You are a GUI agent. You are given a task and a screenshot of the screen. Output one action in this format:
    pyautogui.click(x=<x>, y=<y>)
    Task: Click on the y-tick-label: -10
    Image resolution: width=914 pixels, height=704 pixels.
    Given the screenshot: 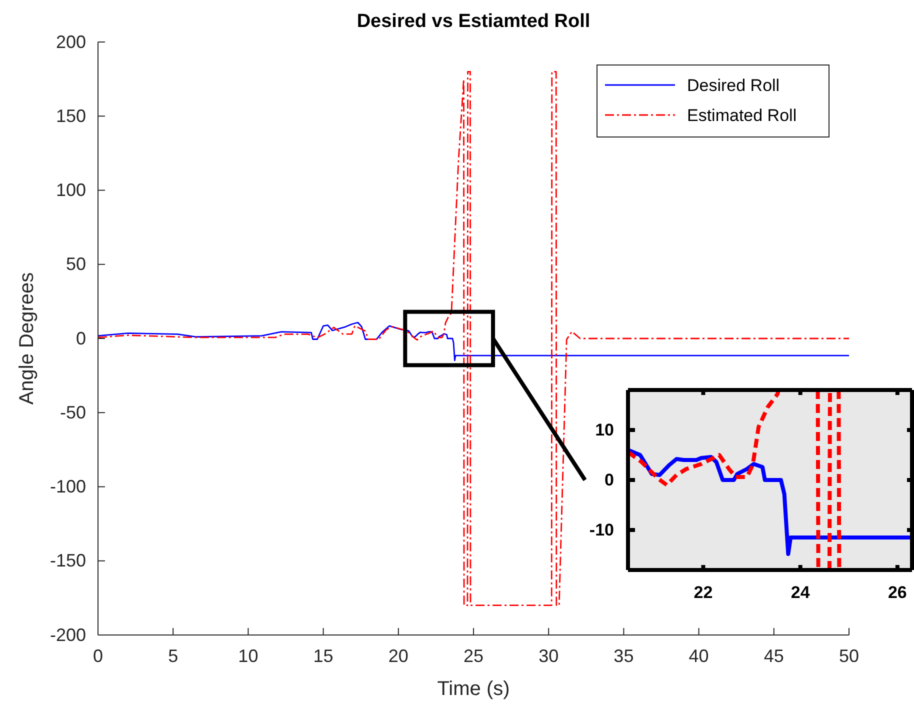 What is the action you would take?
    pyautogui.click(x=601, y=530)
    